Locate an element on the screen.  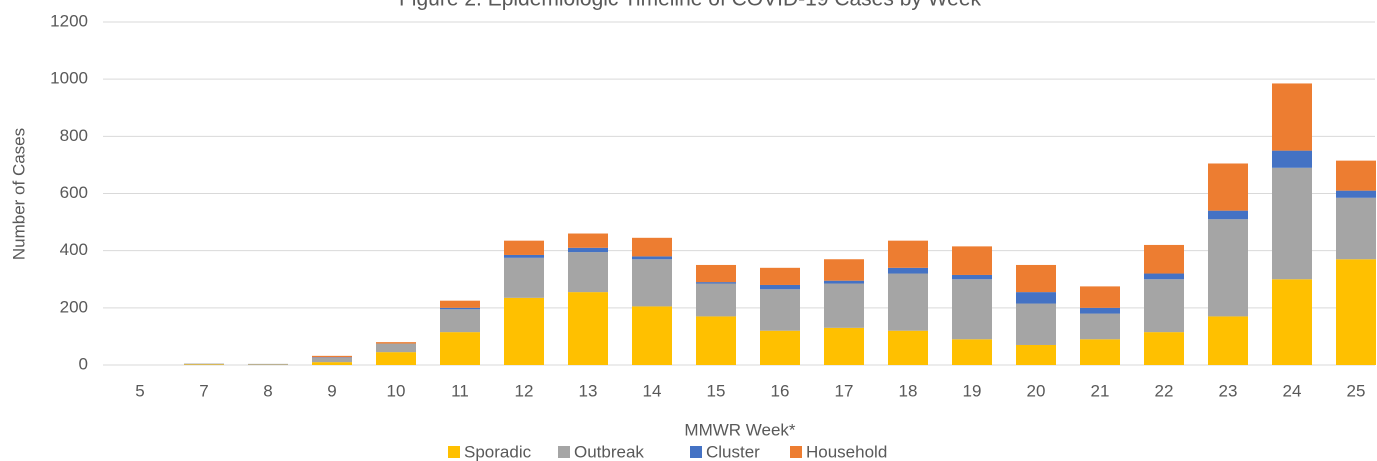
x-tick-label: 18 is located at coordinates (908, 390).